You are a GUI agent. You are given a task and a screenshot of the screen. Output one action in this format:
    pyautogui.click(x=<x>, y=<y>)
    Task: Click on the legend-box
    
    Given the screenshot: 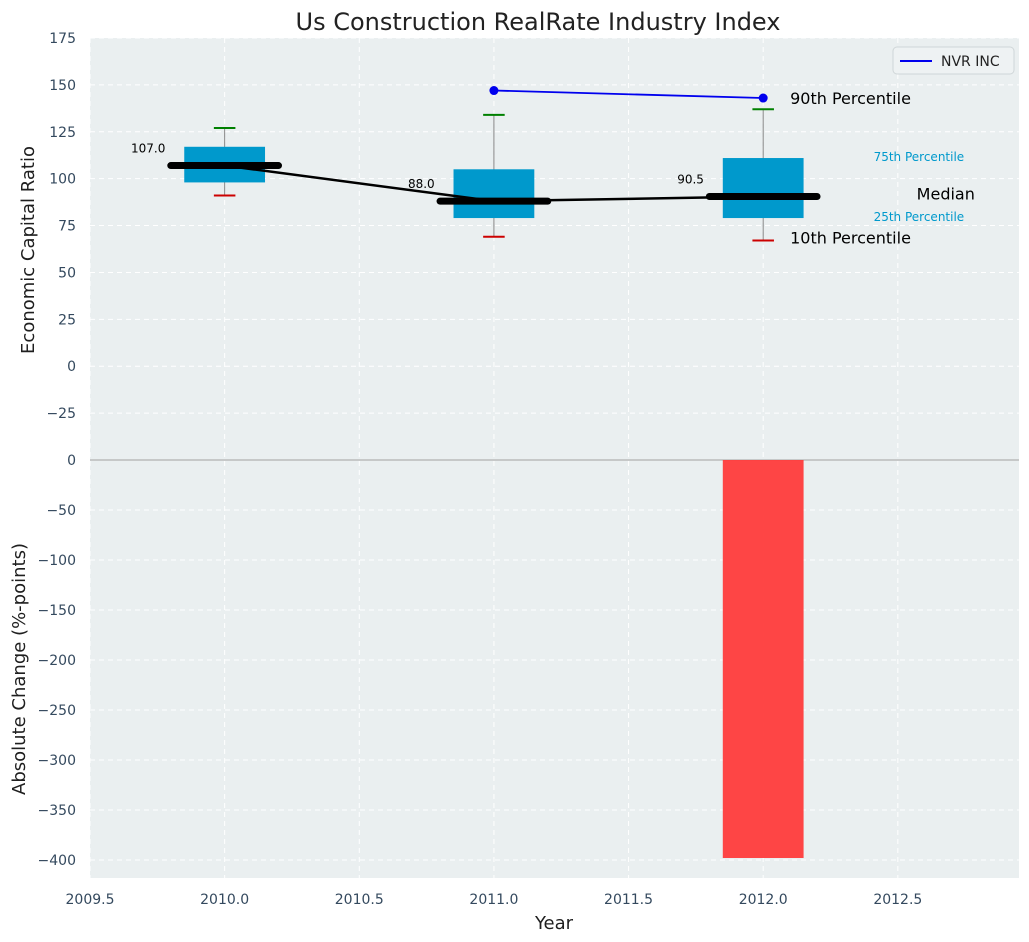 What is the action you would take?
    pyautogui.click(x=953, y=60)
    